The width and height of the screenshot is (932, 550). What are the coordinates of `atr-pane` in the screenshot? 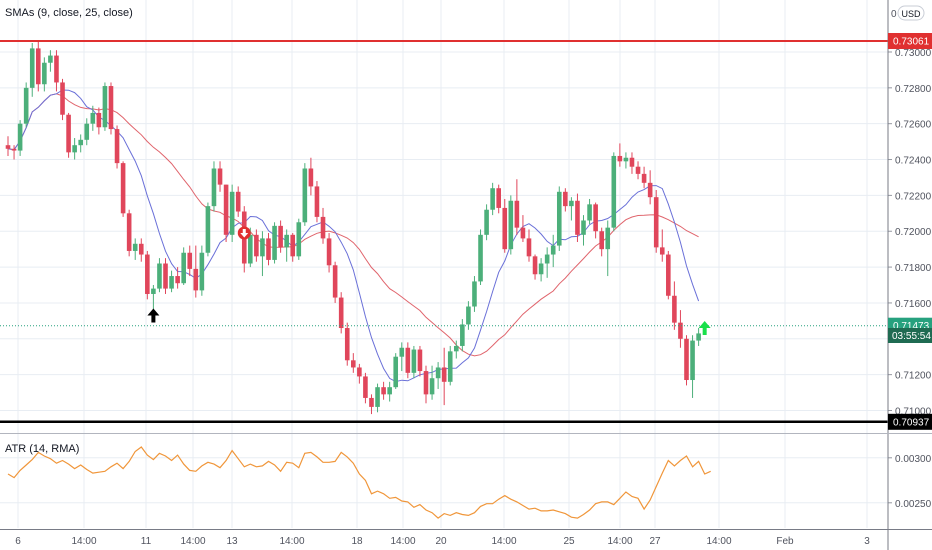 It's located at (359, 482).